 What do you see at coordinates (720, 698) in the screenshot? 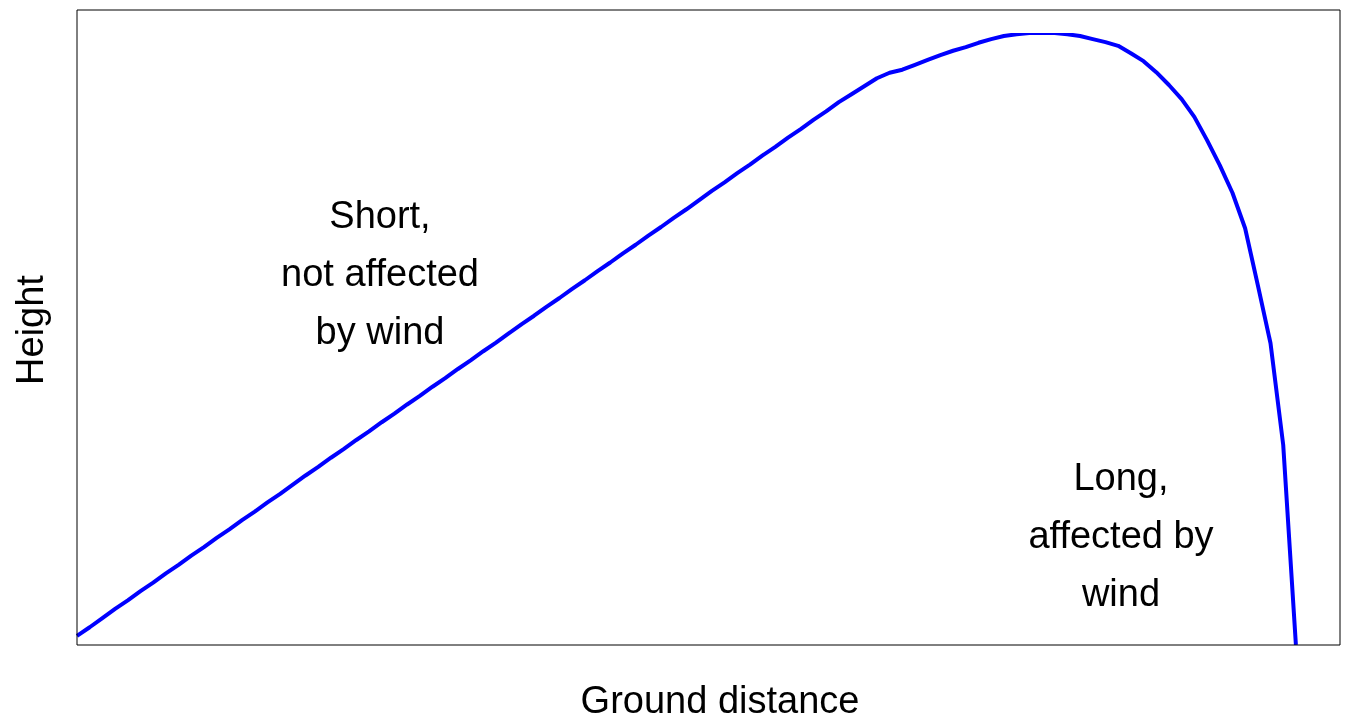
I see `x-axis-title: Ground distance` at bounding box center [720, 698].